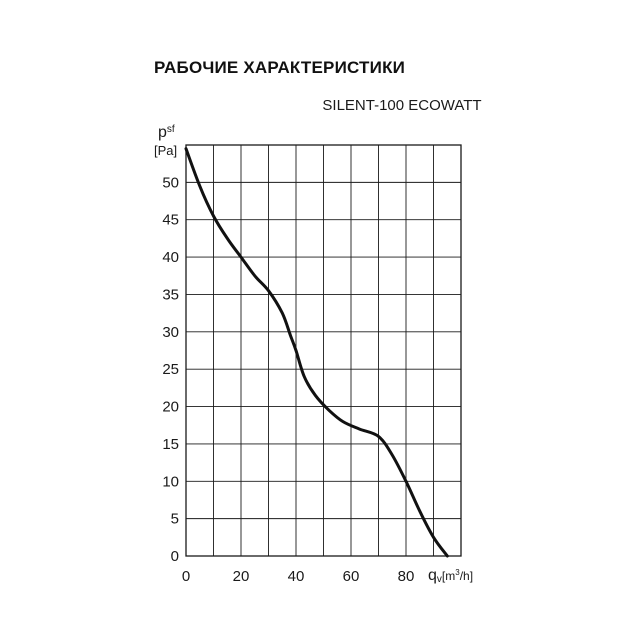 This screenshot has height=640, width=640. I want to click on y-tick-label: 0, so click(175, 556).